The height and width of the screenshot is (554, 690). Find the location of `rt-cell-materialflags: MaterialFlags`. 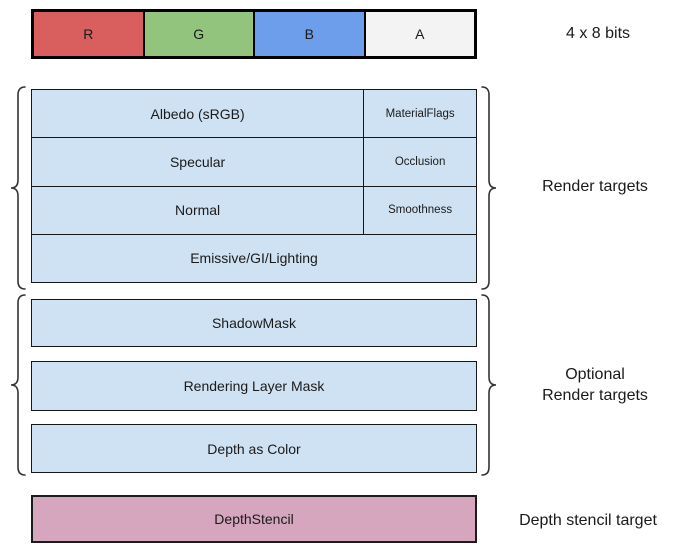

rt-cell-materialflags: MaterialFlags is located at coordinates (419, 114).